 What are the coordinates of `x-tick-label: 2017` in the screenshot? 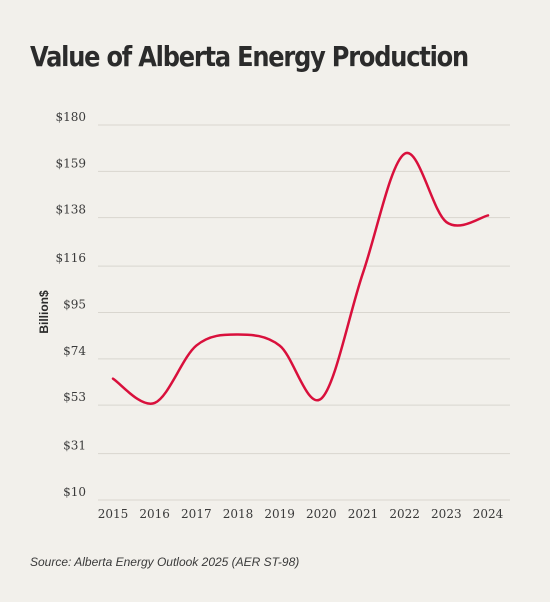 It's located at (196, 514).